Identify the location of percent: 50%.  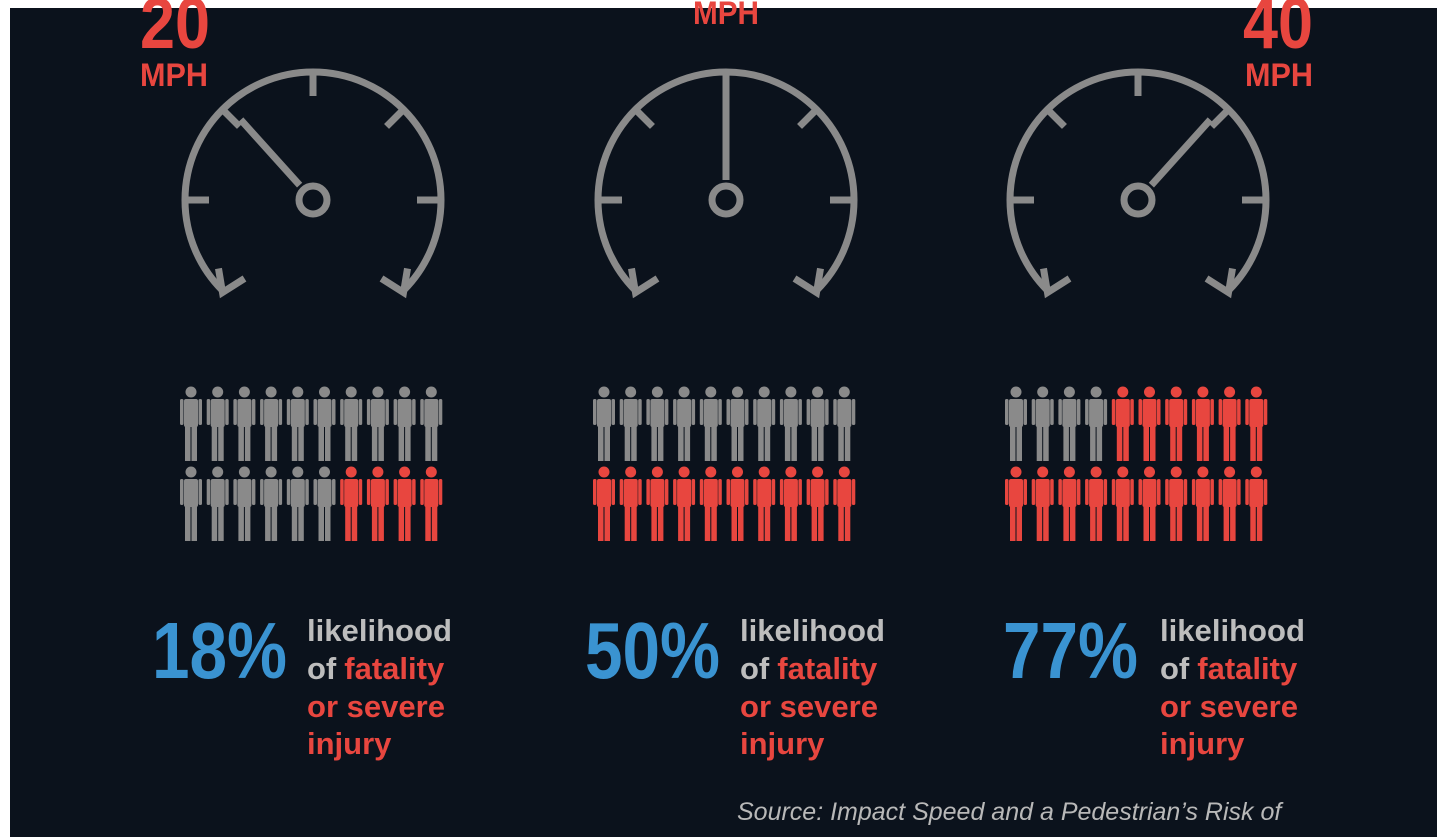
(652, 650).